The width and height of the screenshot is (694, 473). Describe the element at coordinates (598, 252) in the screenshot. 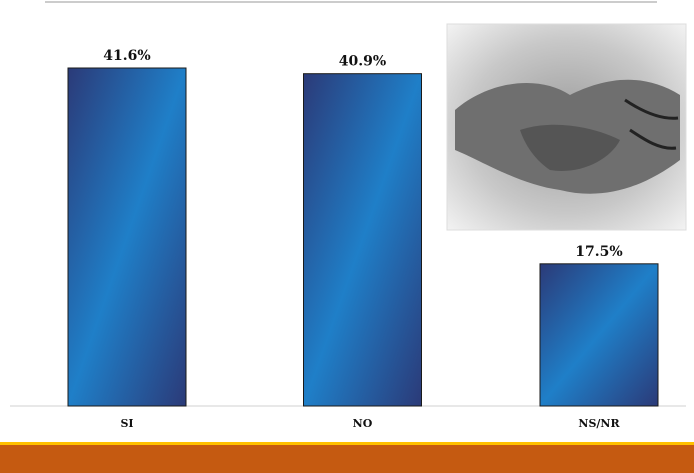

I see `value-label: 17.5%` at that location.